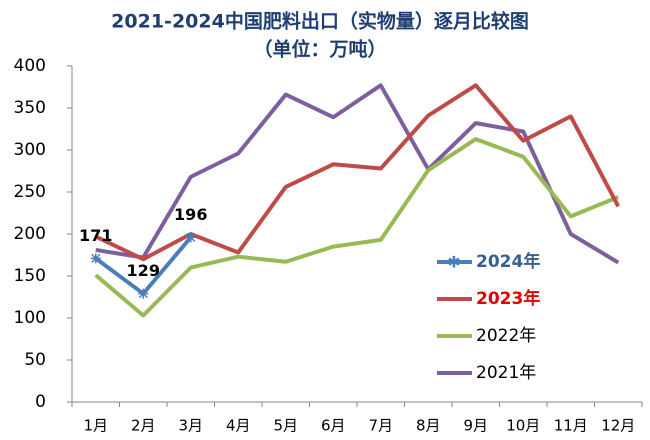  I want to click on x-tick-label: 12月, so click(618, 426).